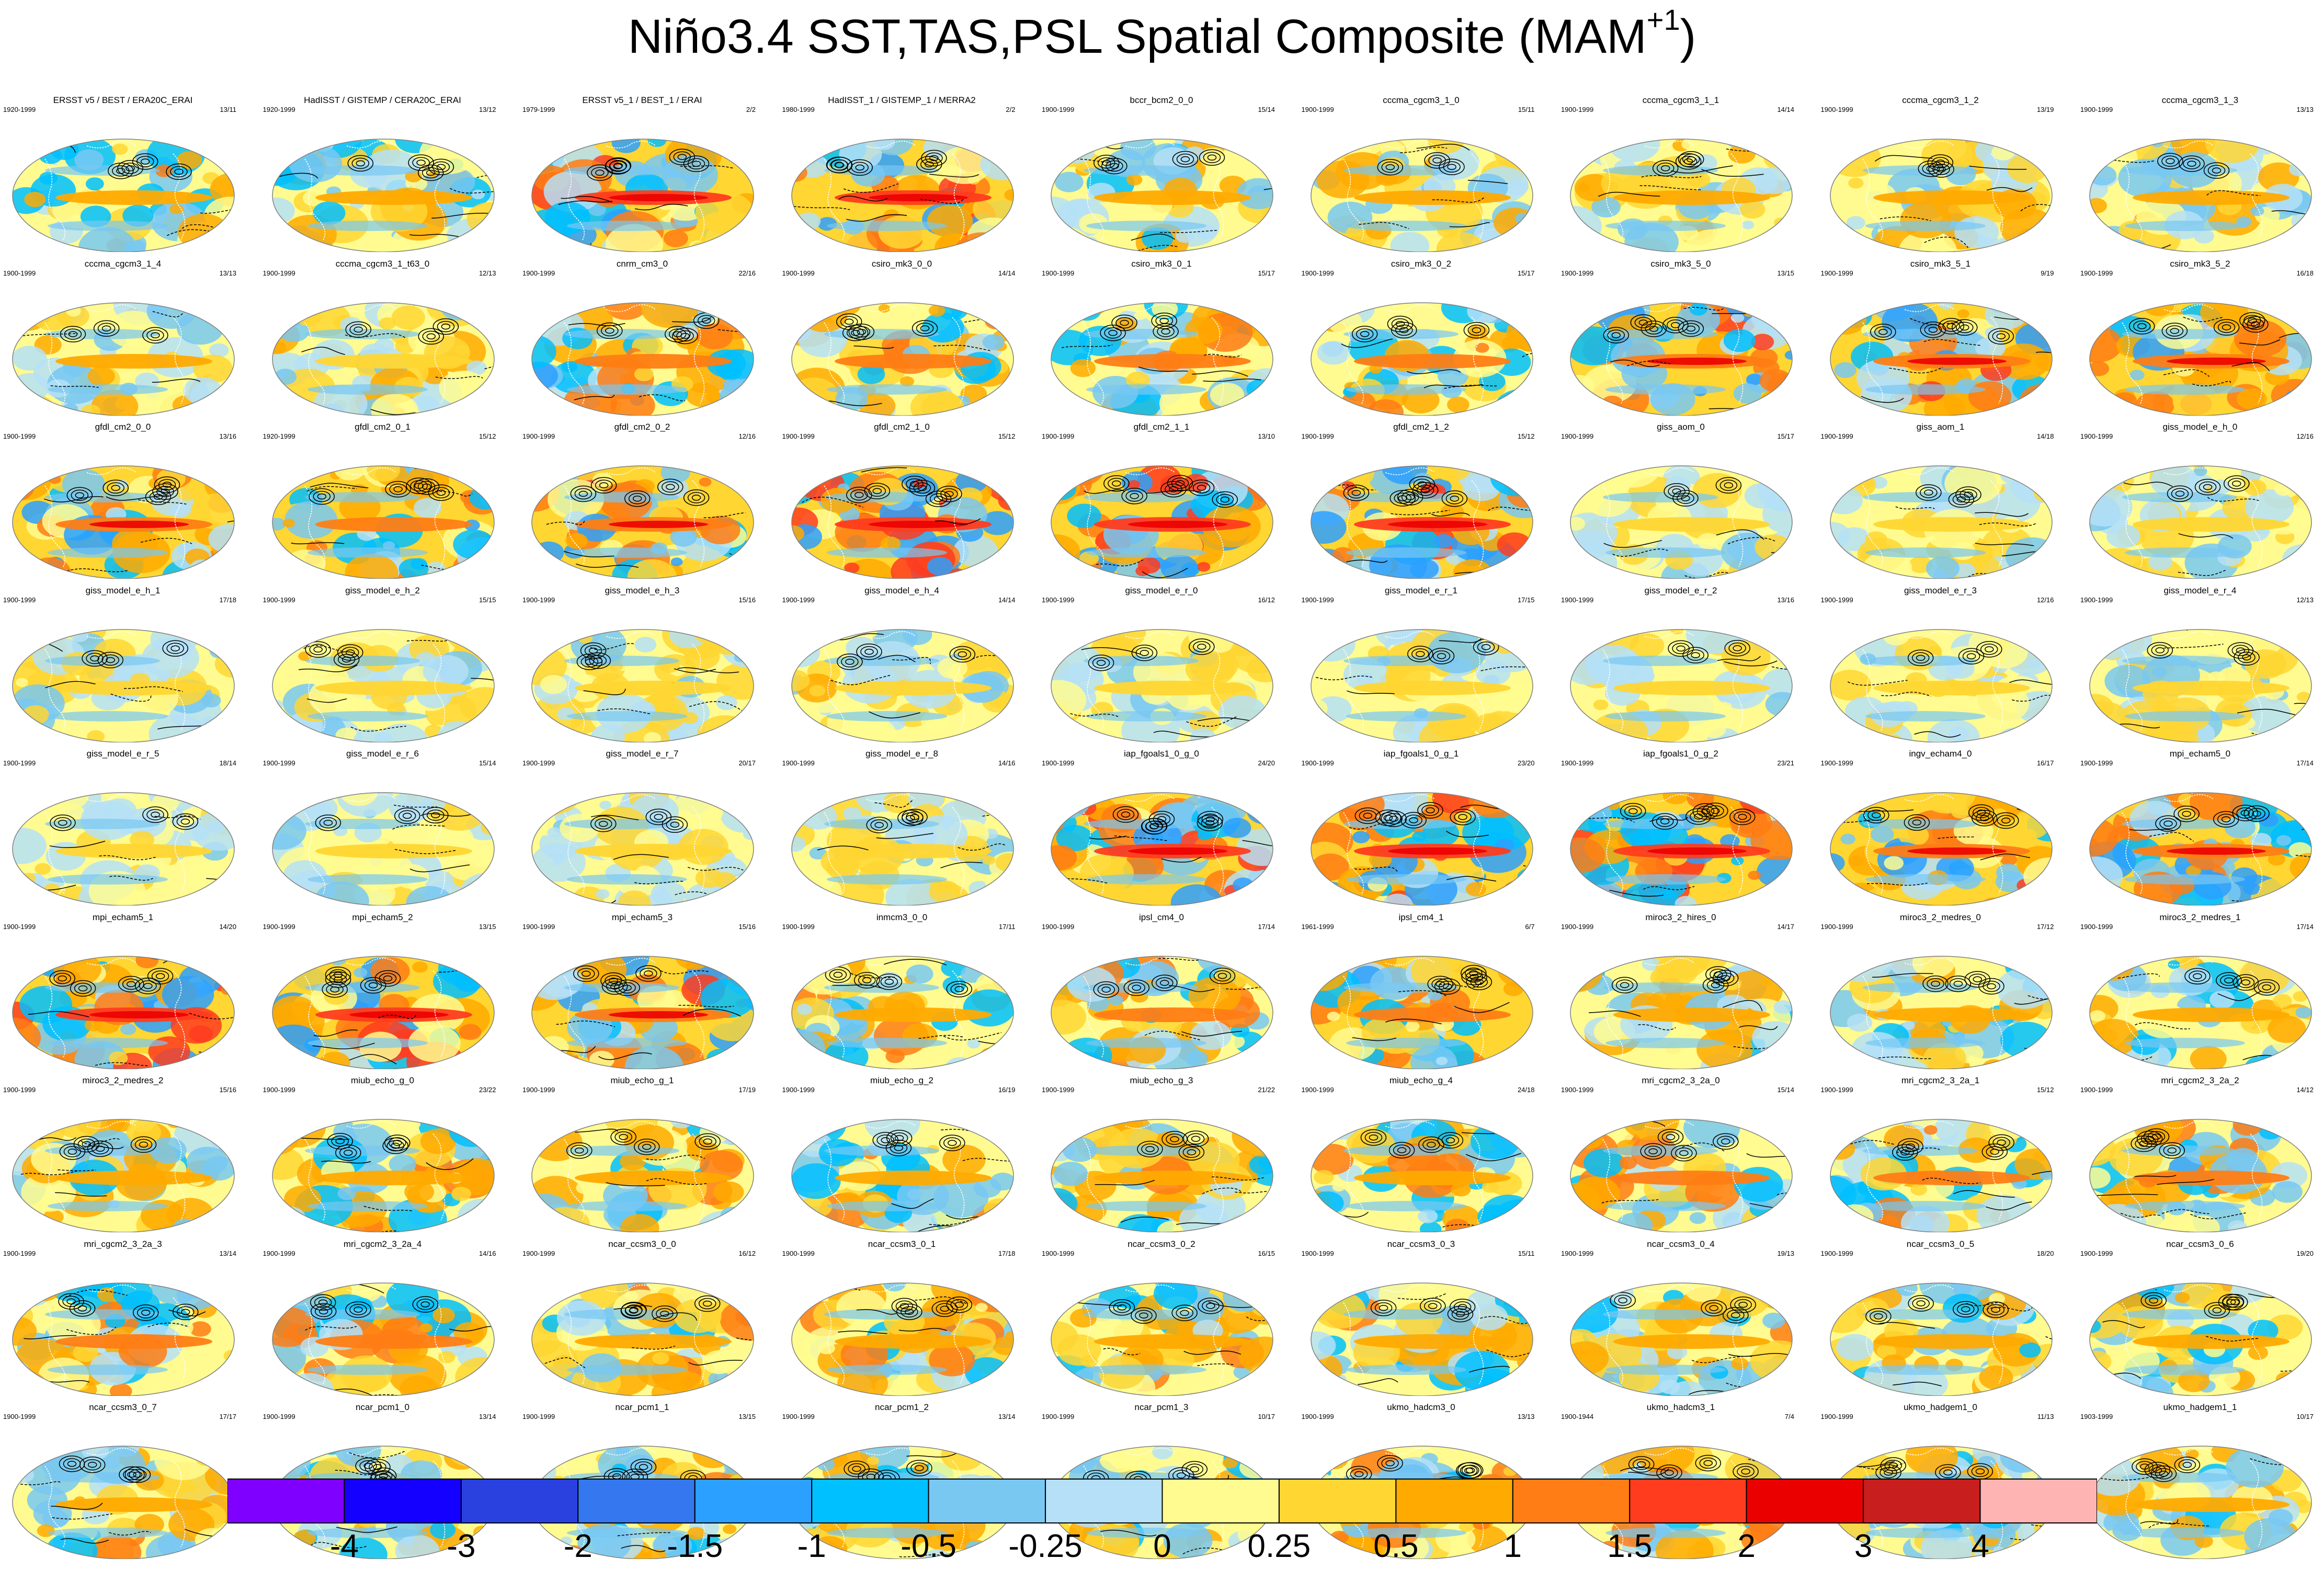 This screenshot has height=1570, width=2324. What do you see at coordinates (2200, 1480) in the screenshot?
I see `map-panel: ukmo_hadgem1_1 1903-1999 10/17` at bounding box center [2200, 1480].